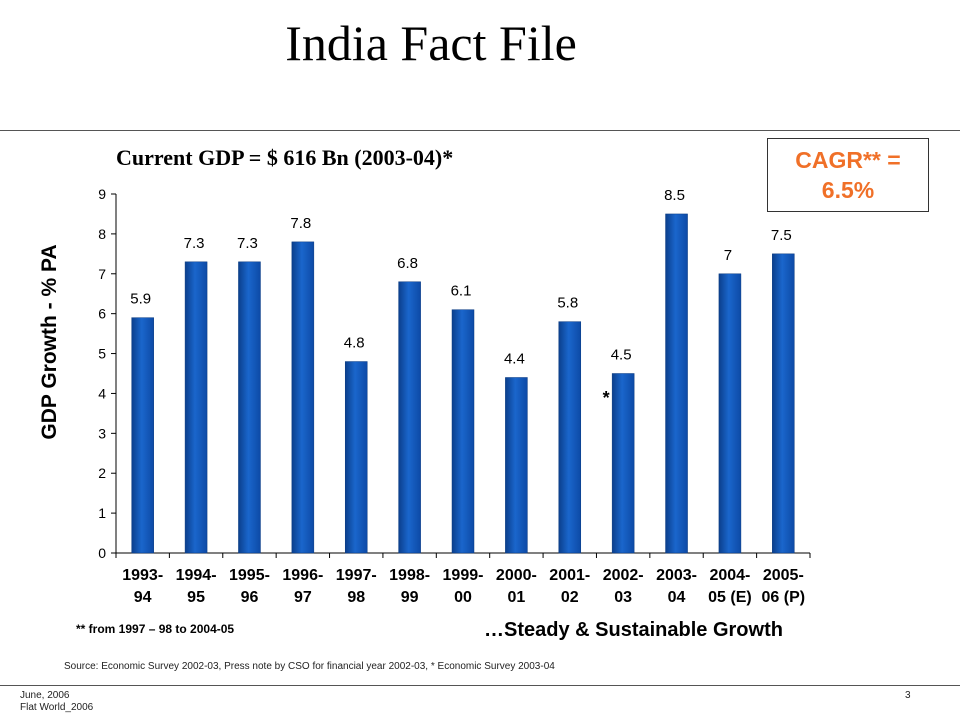 This screenshot has height=720, width=960. What do you see at coordinates (102, 234) in the screenshot?
I see `y-tick-label: 8` at bounding box center [102, 234].